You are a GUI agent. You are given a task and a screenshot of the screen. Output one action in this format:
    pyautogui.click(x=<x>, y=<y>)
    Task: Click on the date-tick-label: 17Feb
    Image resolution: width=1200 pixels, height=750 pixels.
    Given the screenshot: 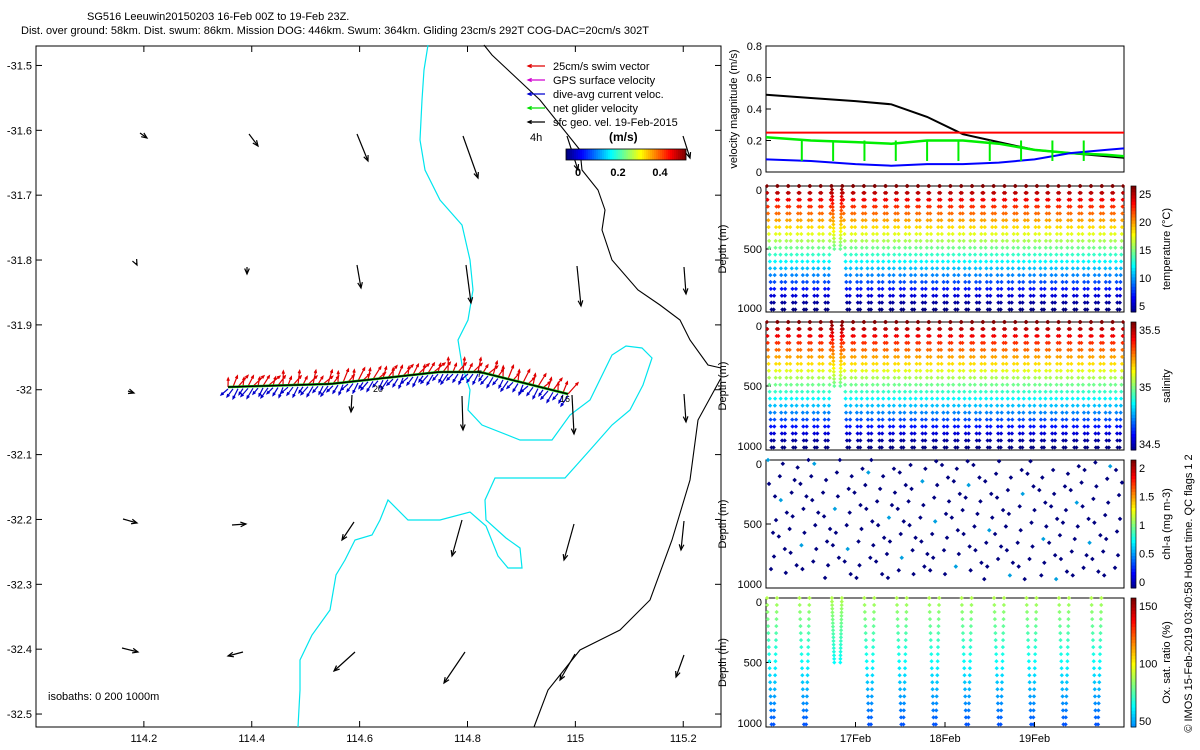 What is the action you would take?
    pyautogui.click(x=855, y=739)
    